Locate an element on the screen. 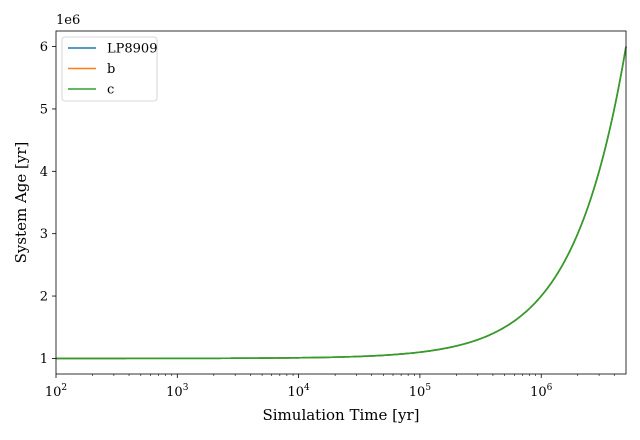 This screenshot has height=440, width=640. y-tick-label: 3 is located at coordinates (44, 234).